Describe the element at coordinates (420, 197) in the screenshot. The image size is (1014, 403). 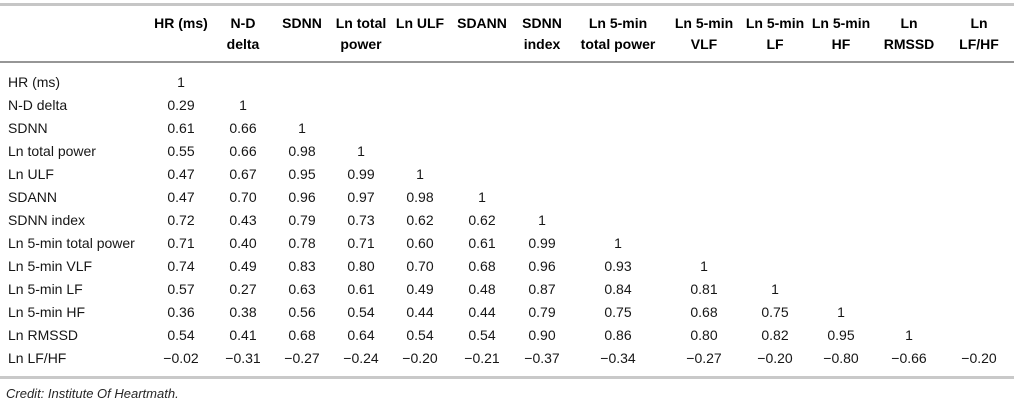
I see `correlation-cell: 0.98` at that location.